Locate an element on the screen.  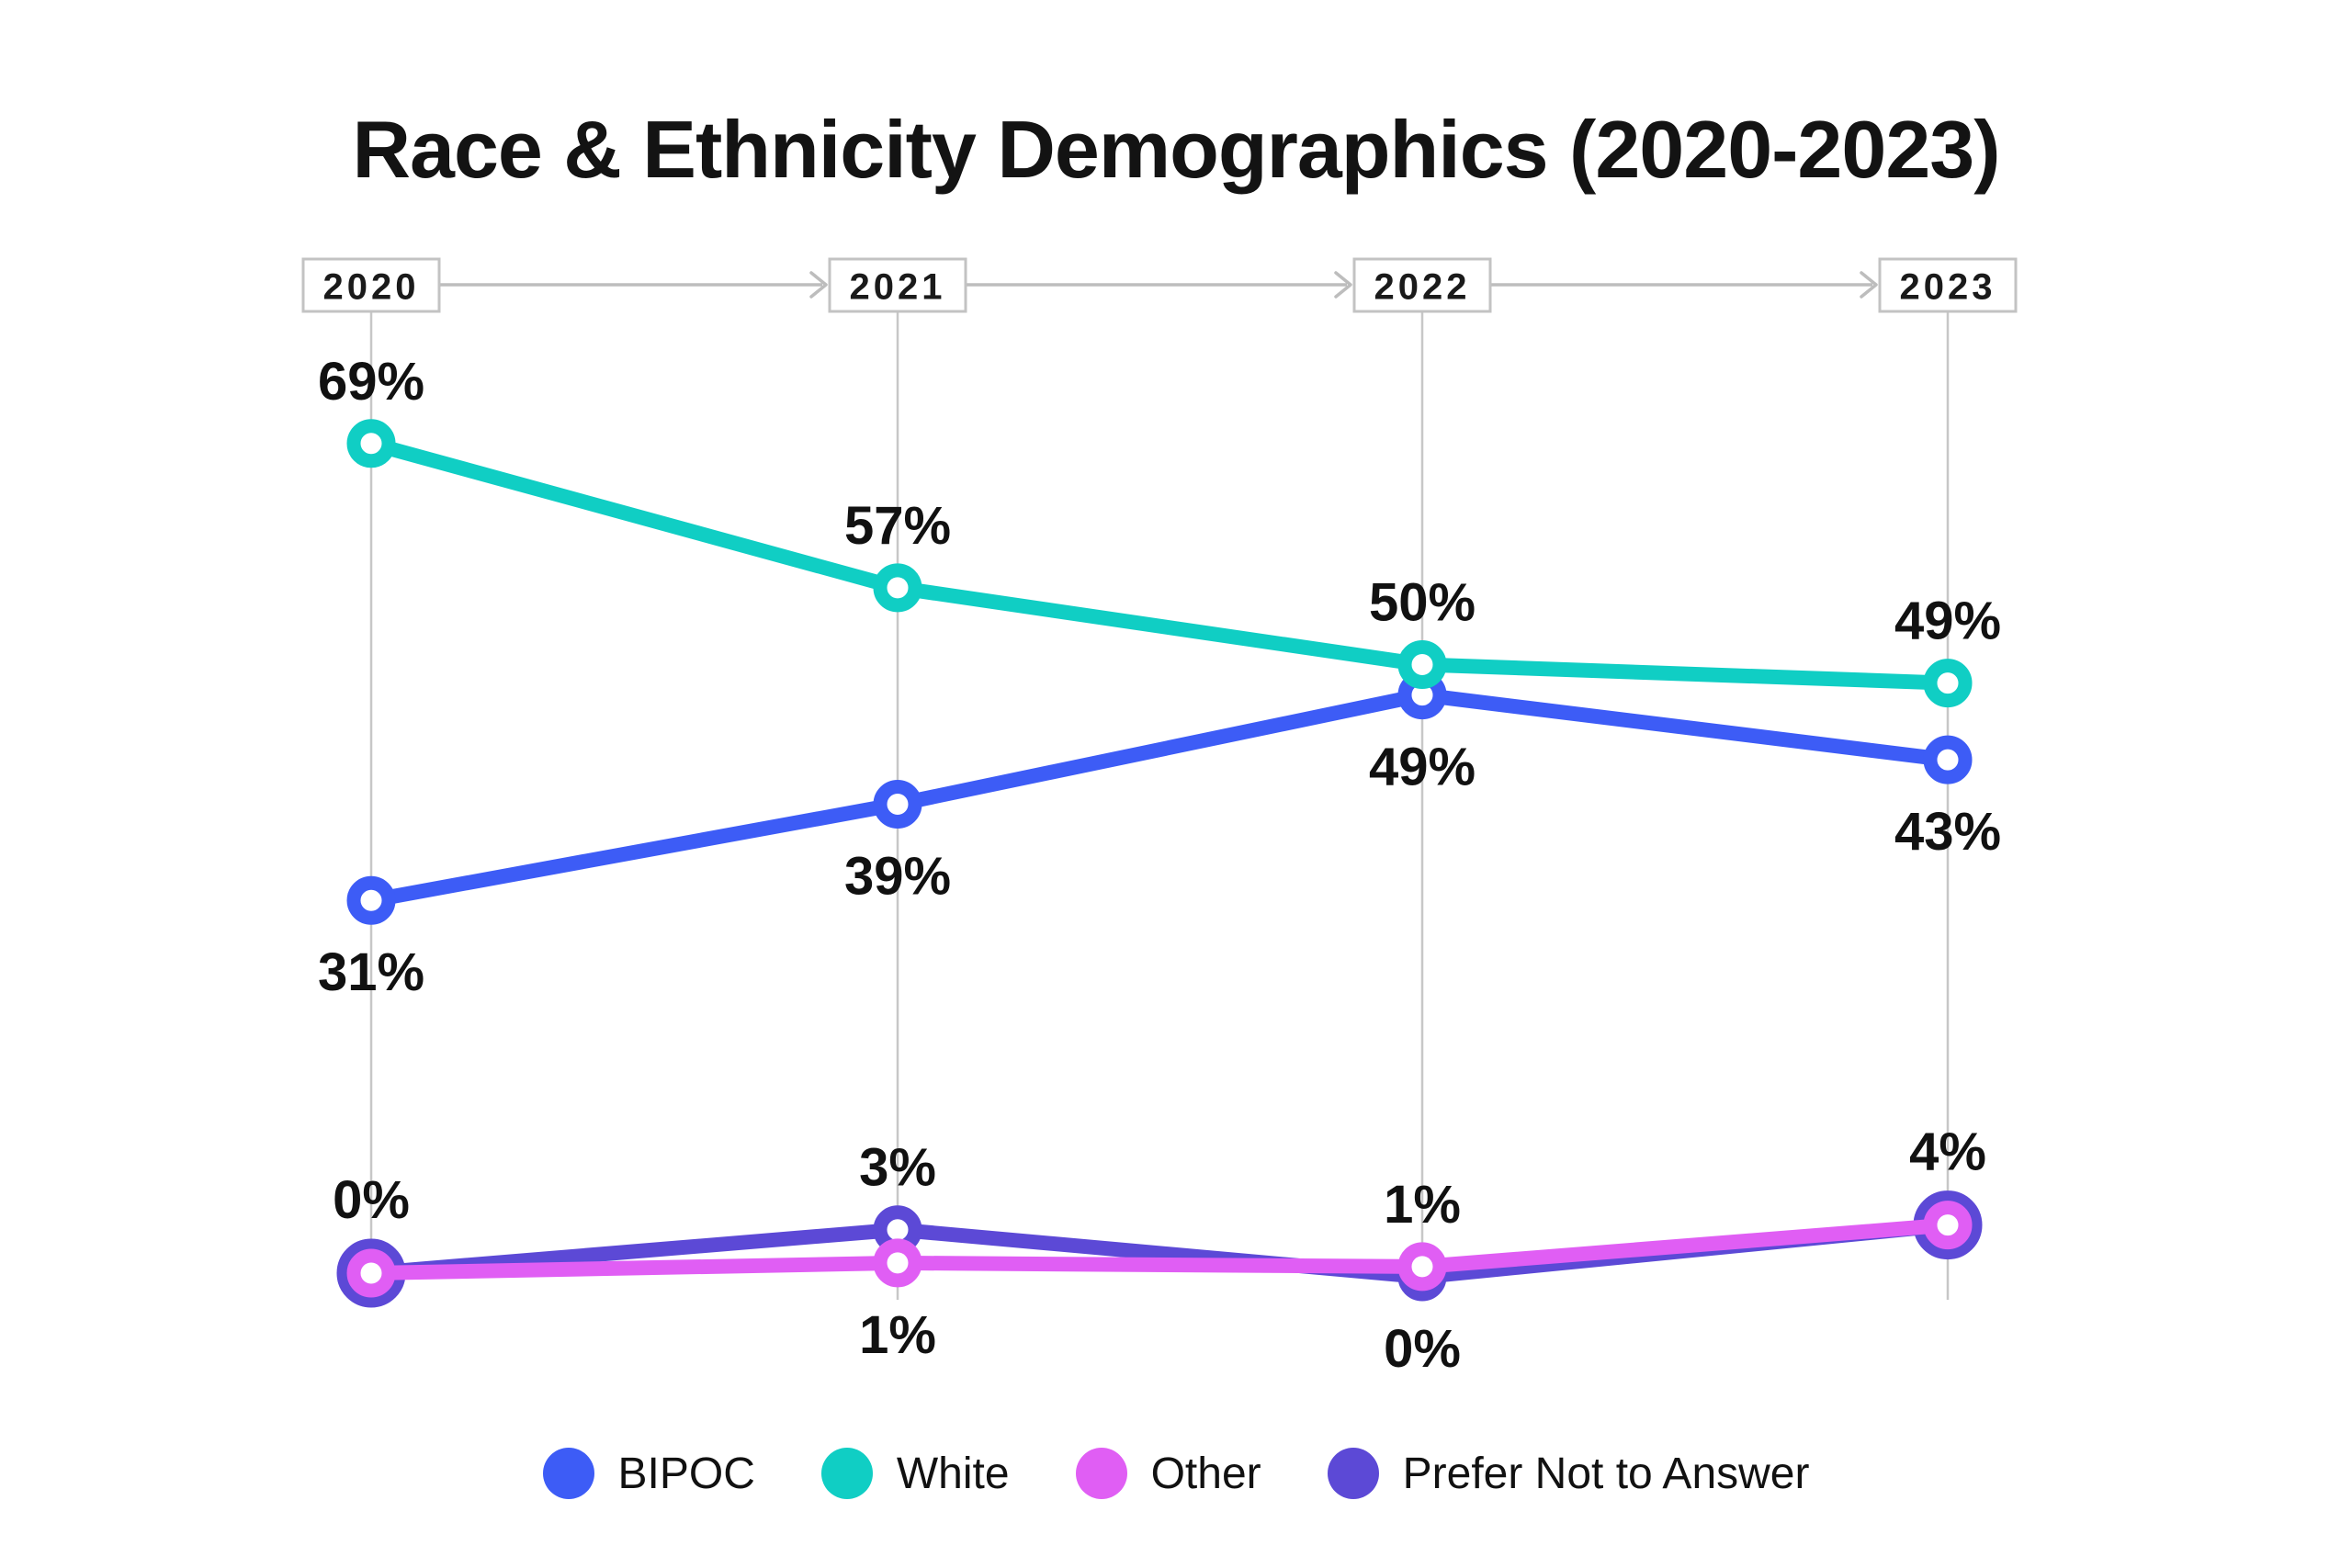
data-point-label: 4% is located at coordinates (1947, 1152).